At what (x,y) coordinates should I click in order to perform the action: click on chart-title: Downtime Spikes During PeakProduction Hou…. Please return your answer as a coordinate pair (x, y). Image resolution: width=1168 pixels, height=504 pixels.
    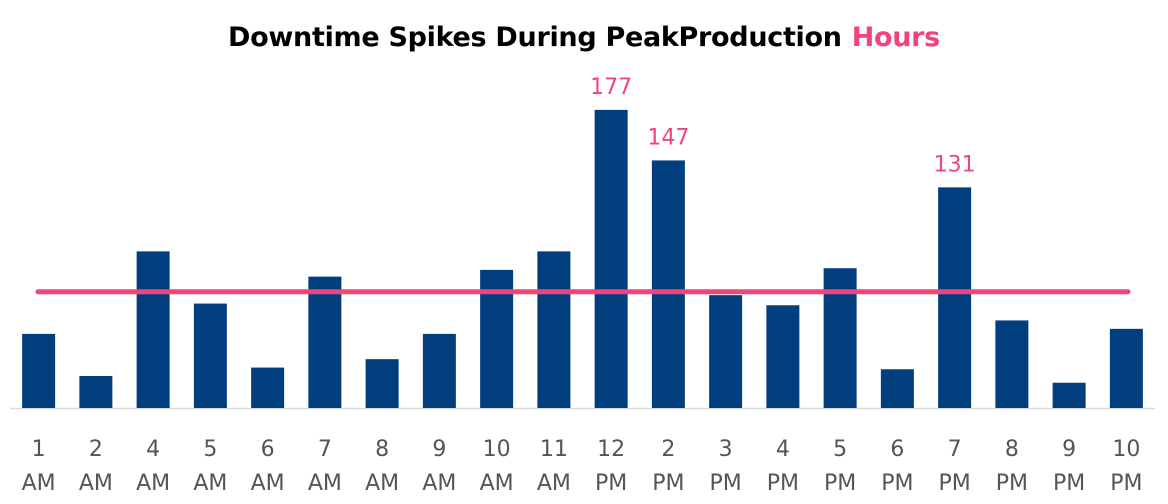
    Looking at the image, I should click on (584, 37).